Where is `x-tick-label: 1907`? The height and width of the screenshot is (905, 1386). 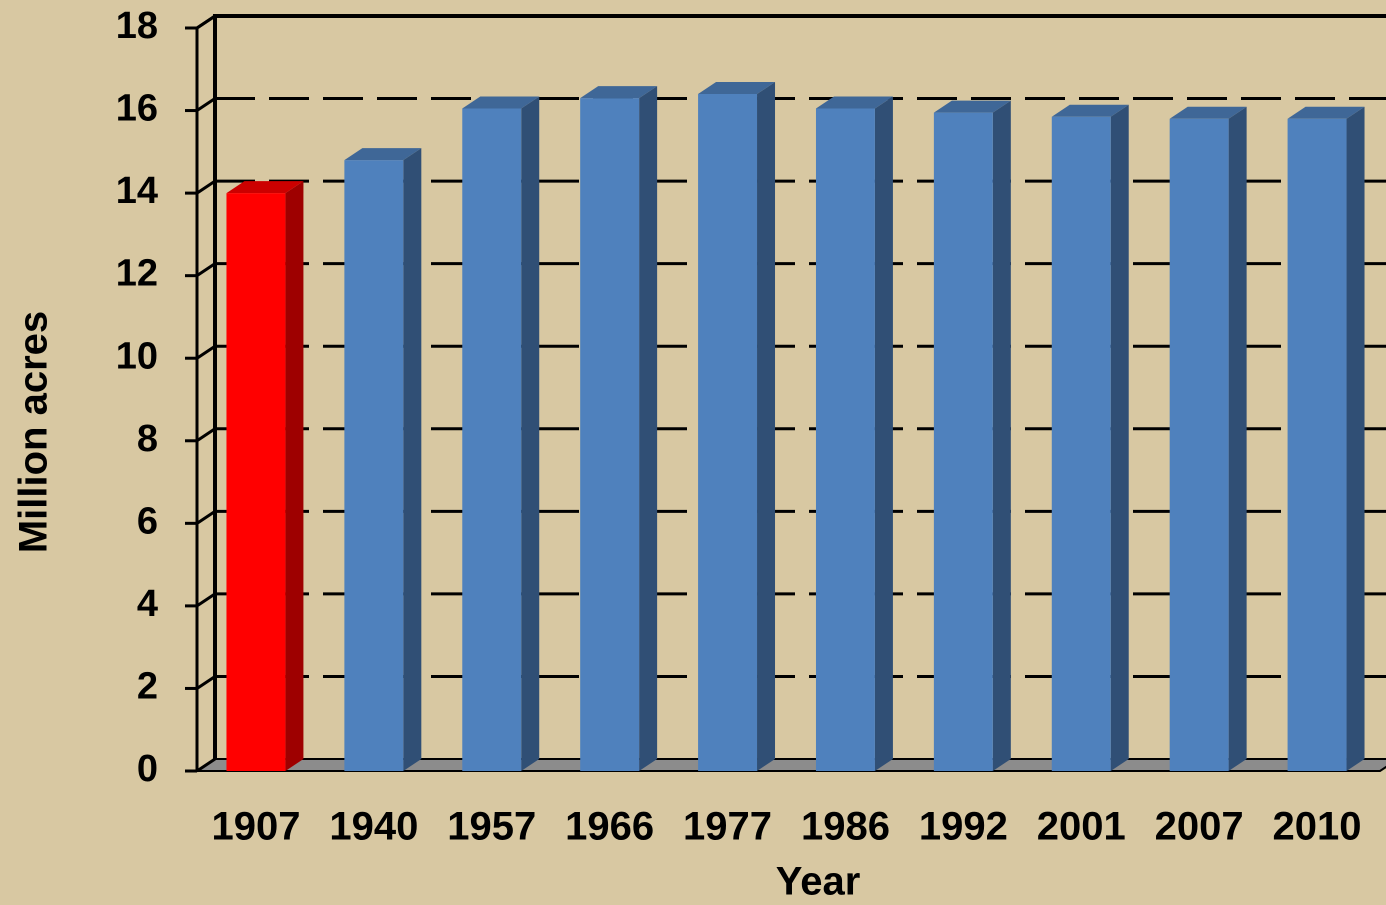 x-tick-label: 1907 is located at coordinates (255, 827).